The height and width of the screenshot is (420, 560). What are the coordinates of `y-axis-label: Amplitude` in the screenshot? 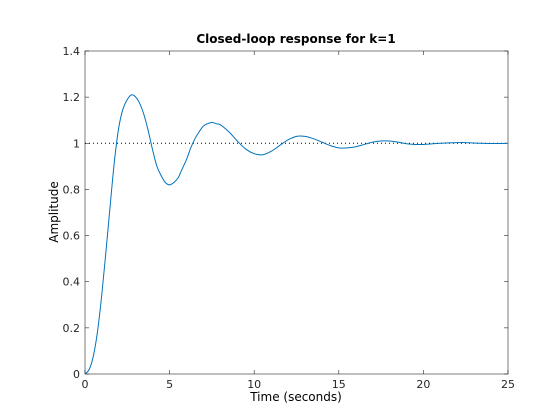 It's located at (54, 212).